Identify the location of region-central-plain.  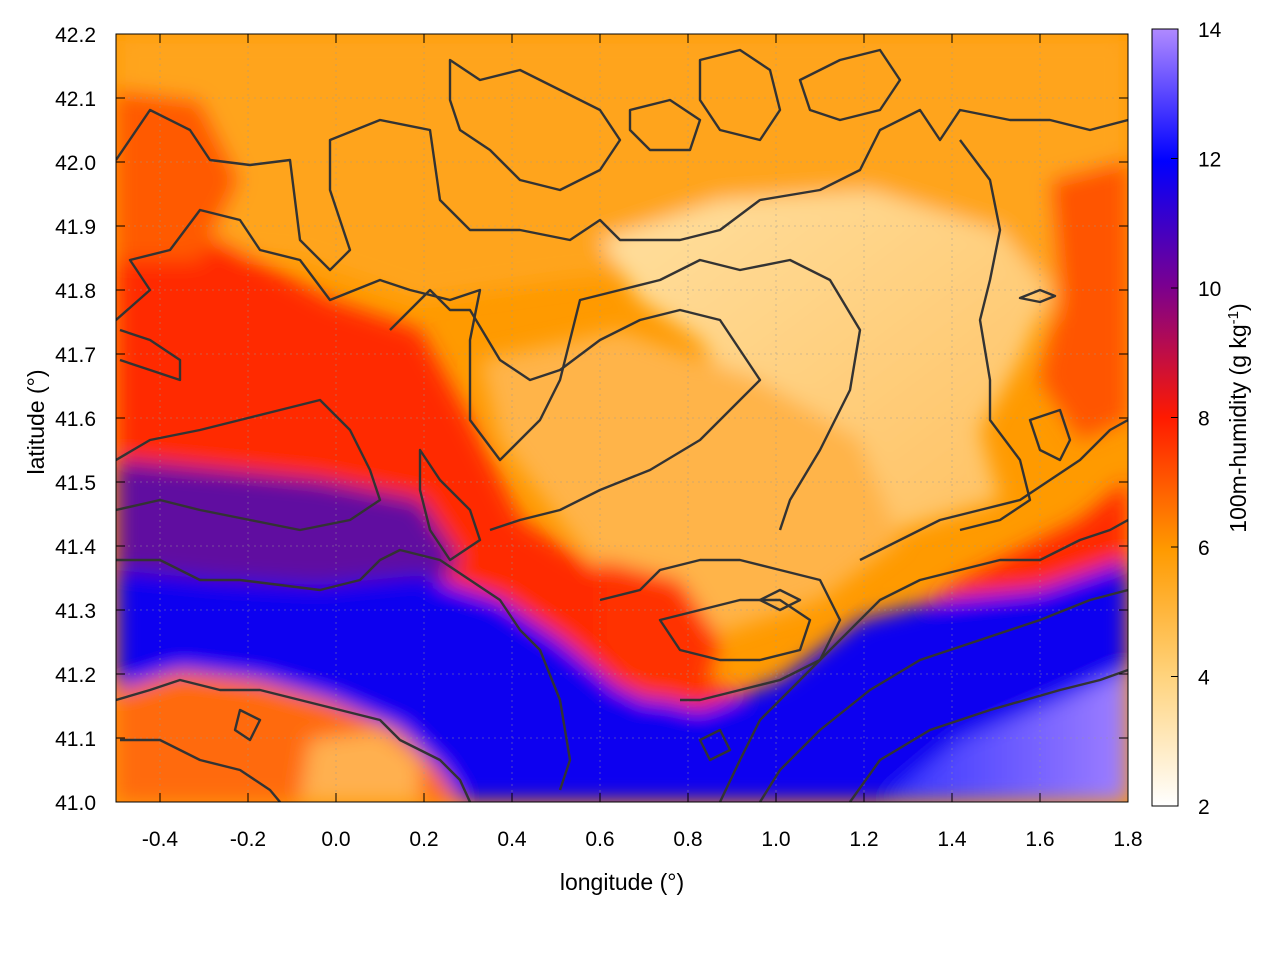
(690, 485).